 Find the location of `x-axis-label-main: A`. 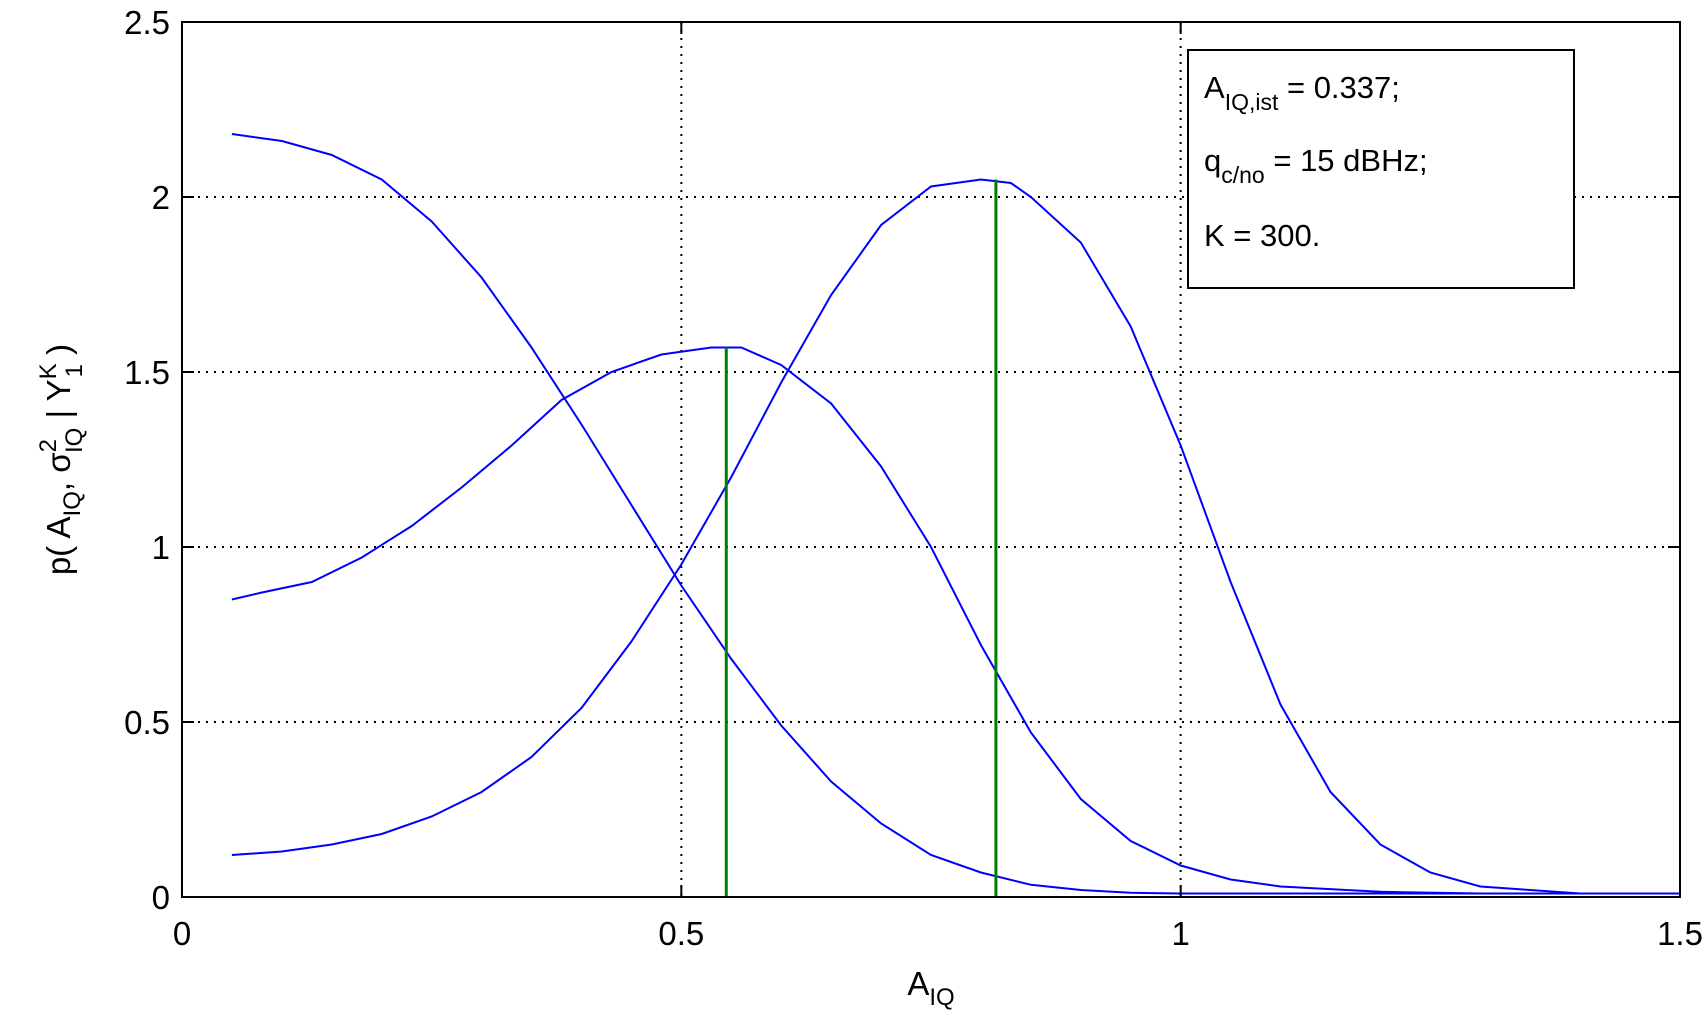

x-axis-label-main: A is located at coordinates (918, 983).